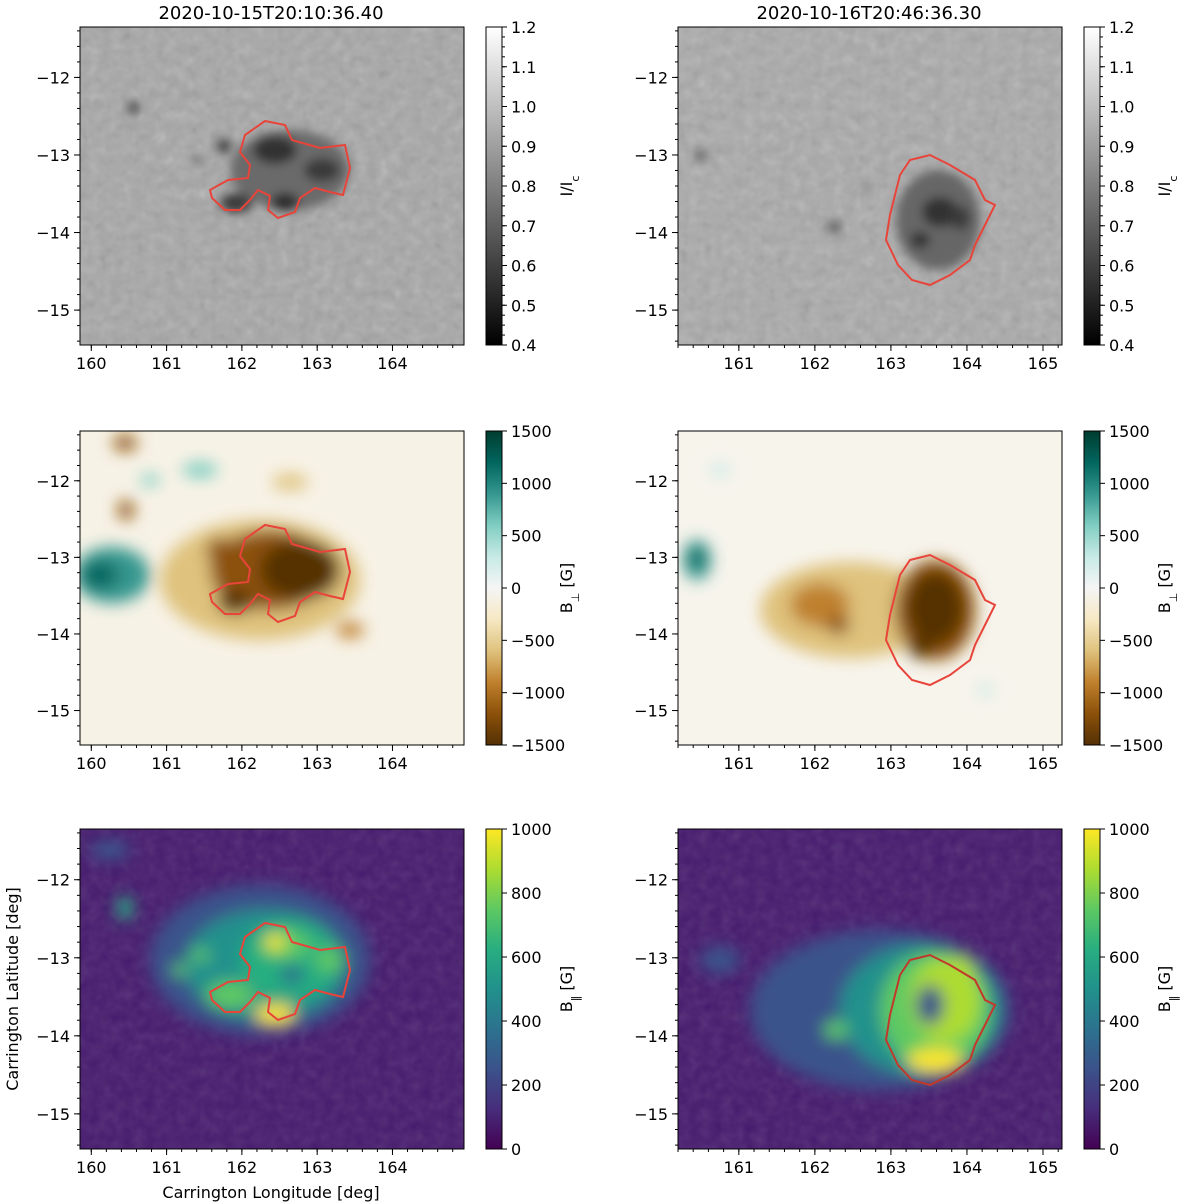 This screenshot has width=1200, height=1202. I want to click on colorbar-0: 0.4 0.5 0.6 0.7 0.8 0.9 1.0 1.1 1.2 I/Ic, so click(533, 186).